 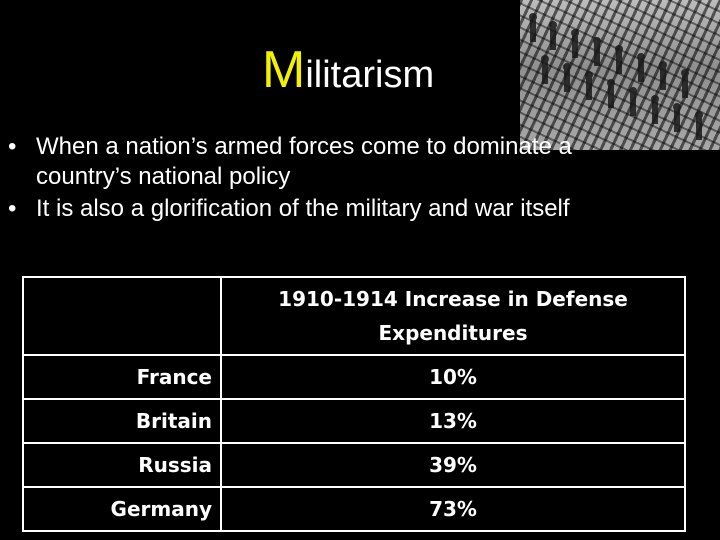 I want to click on marching-soldiers-photo, so click(x=620, y=75).